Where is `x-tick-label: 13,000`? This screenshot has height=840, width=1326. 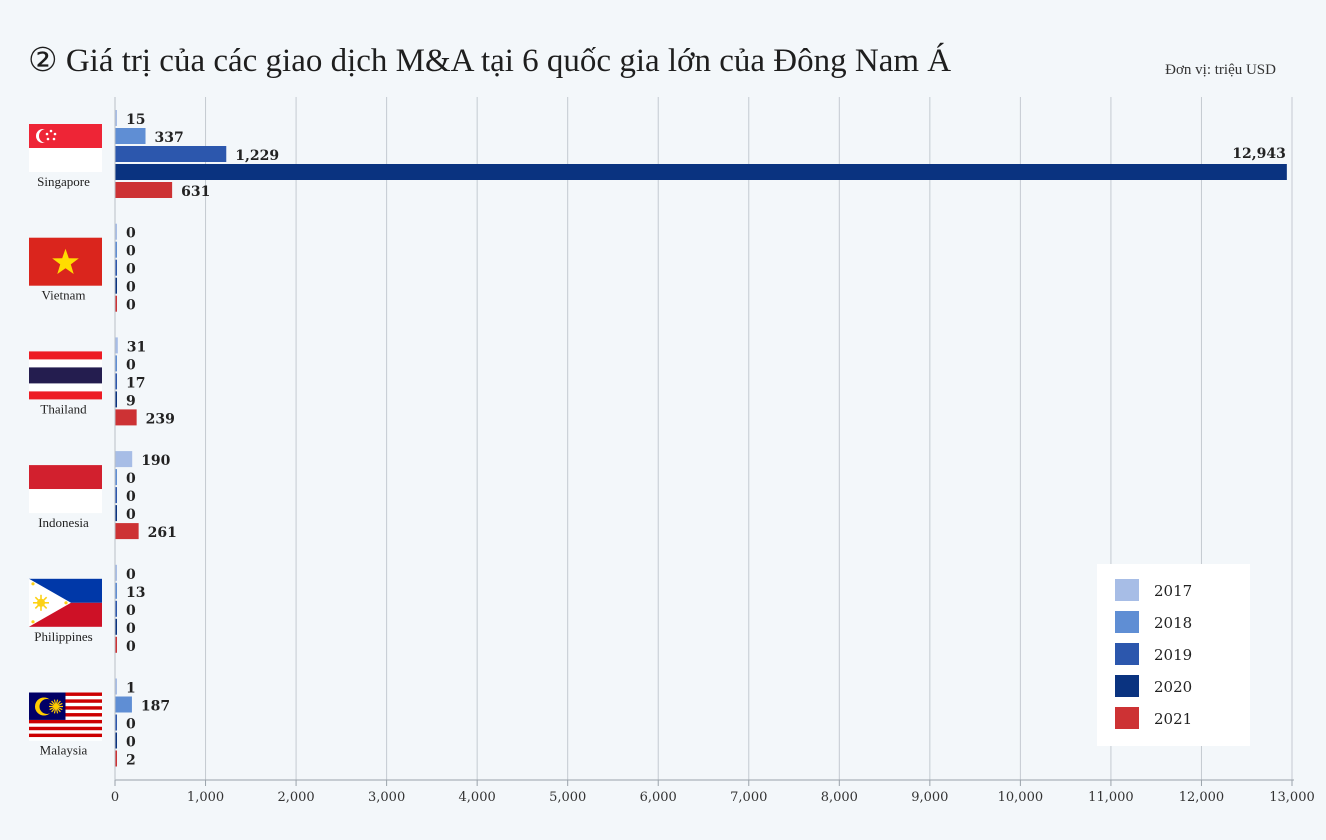 x-tick-label: 13,000 is located at coordinates (1292, 797).